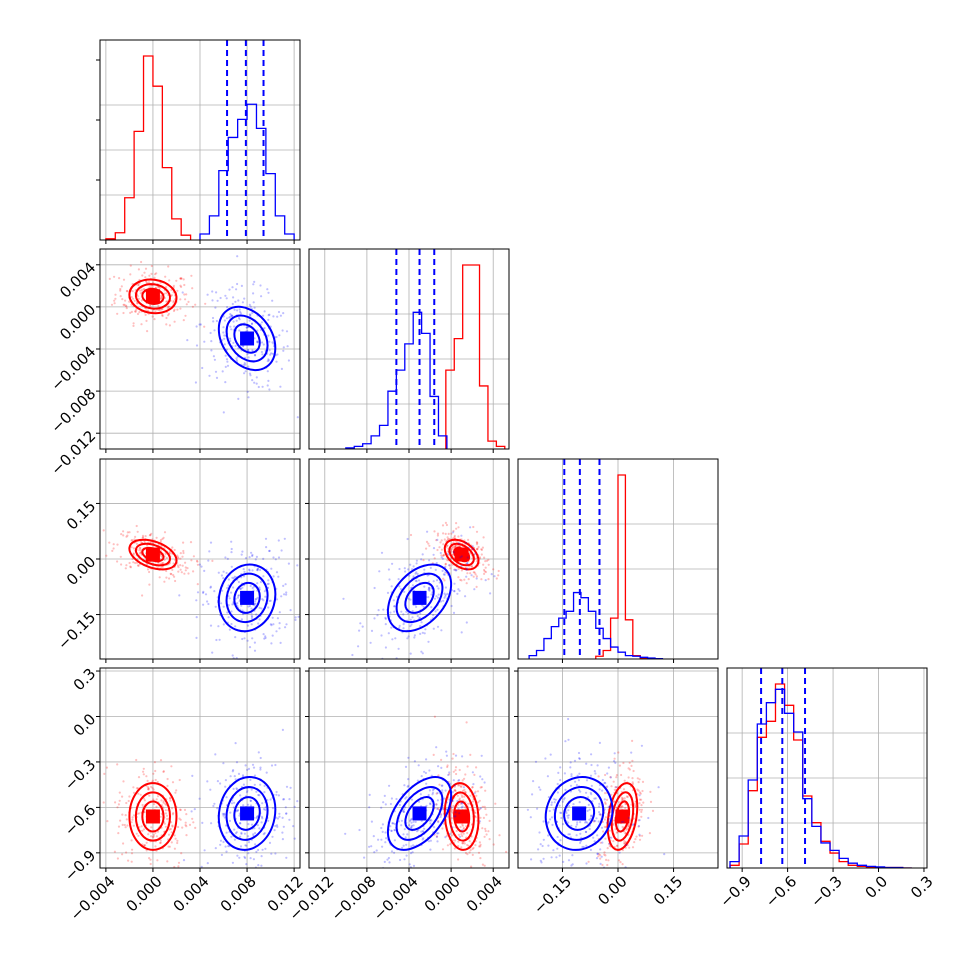 This screenshot has height=970, width=970. What do you see at coordinates (461, 554) in the screenshot?
I see `density-peak-red` at bounding box center [461, 554].